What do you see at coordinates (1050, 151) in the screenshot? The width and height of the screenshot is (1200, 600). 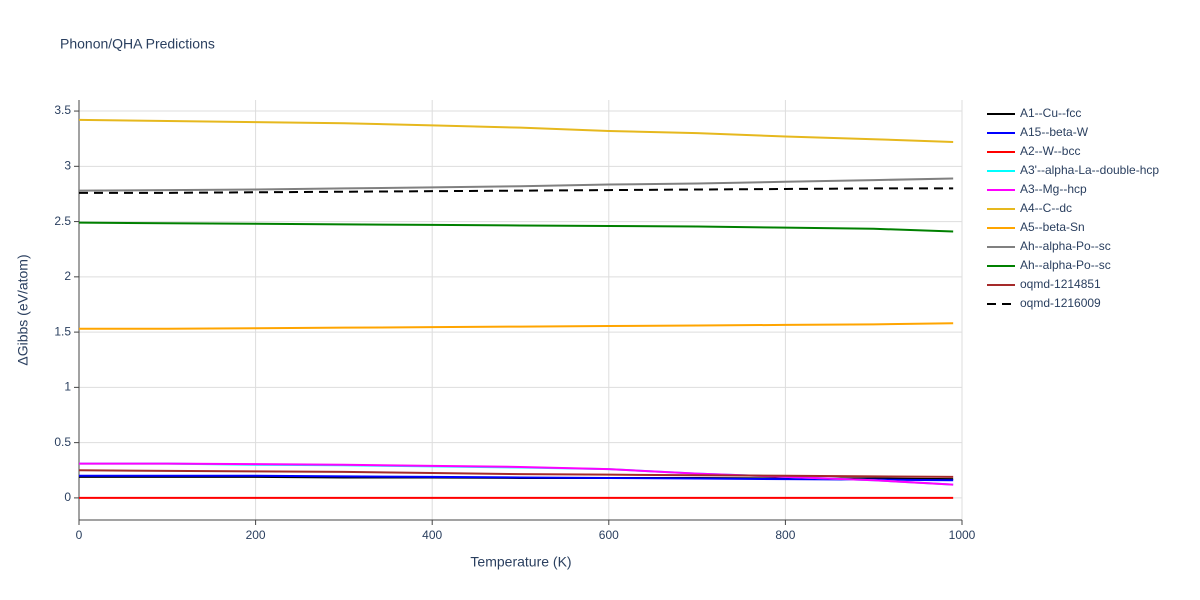 I see `legend-label: A2--W--bcc` at bounding box center [1050, 151].